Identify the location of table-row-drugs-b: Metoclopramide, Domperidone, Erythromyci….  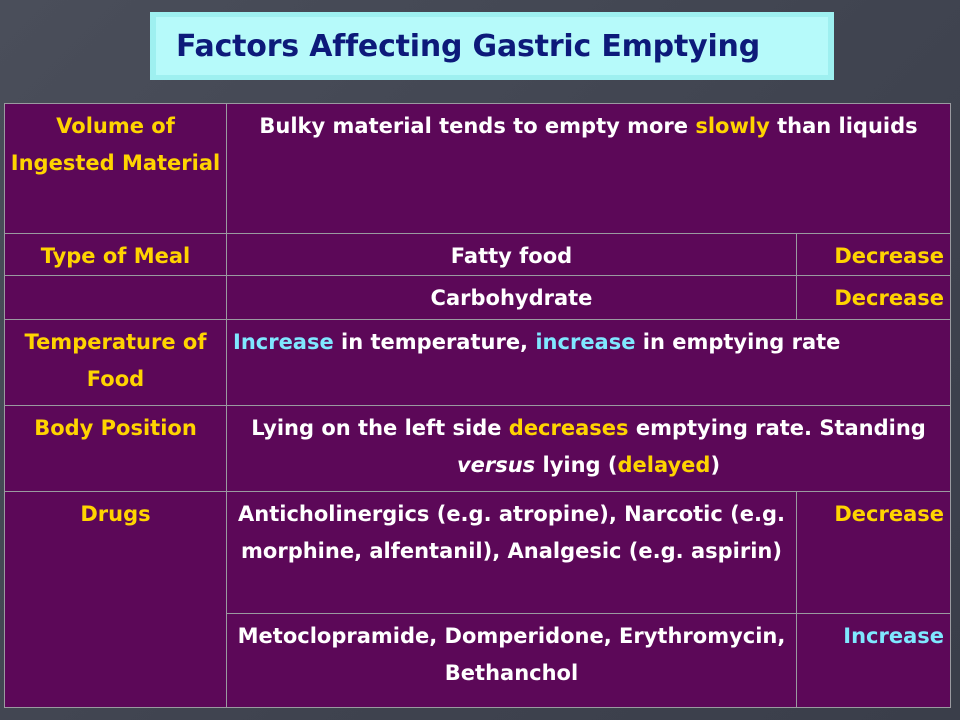
(478, 660).